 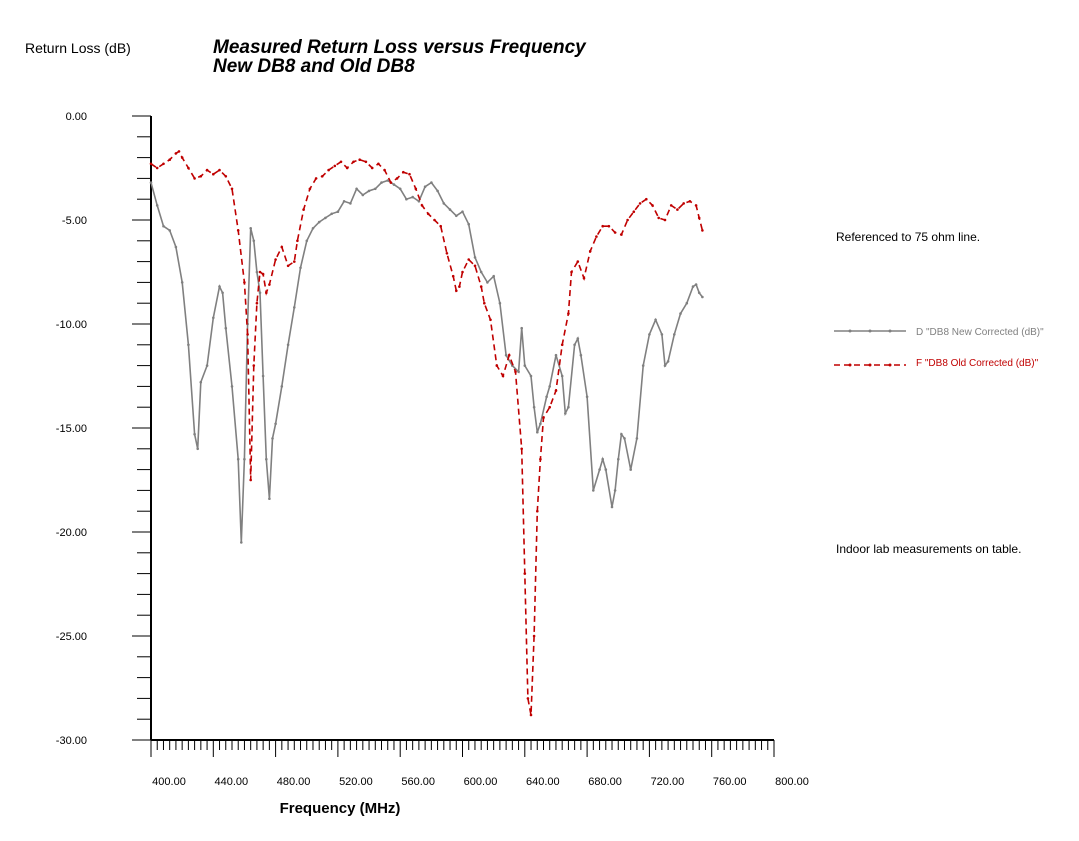 I want to click on annotation-lab: Indoor lab measurements on table., so click(x=928, y=549).